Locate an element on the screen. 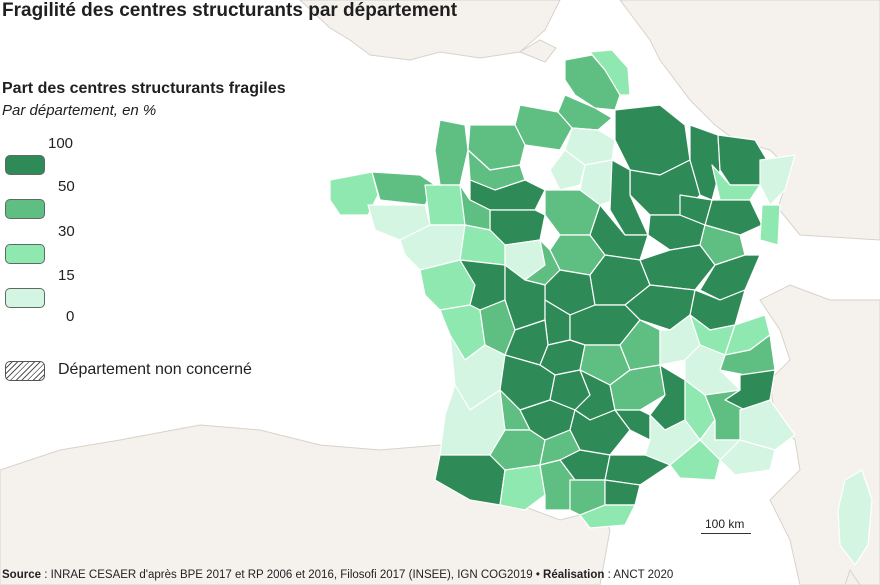 The height and width of the screenshot is (585, 880). department-meurthe is located at coordinates (736, 182).